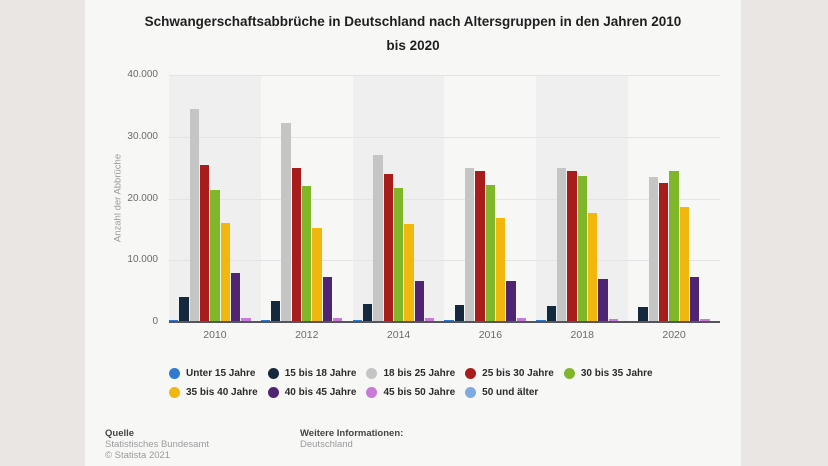  Describe the element at coordinates (582, 248) in the screenshot. I see `bar-30-bis-35-jahre-2018` at that location.